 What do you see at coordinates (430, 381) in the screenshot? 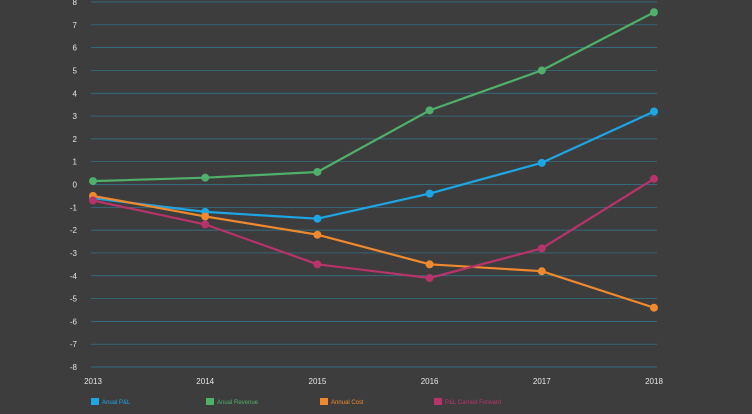
I see `x-tick-label: 2016` at bounding box center [430, 381].